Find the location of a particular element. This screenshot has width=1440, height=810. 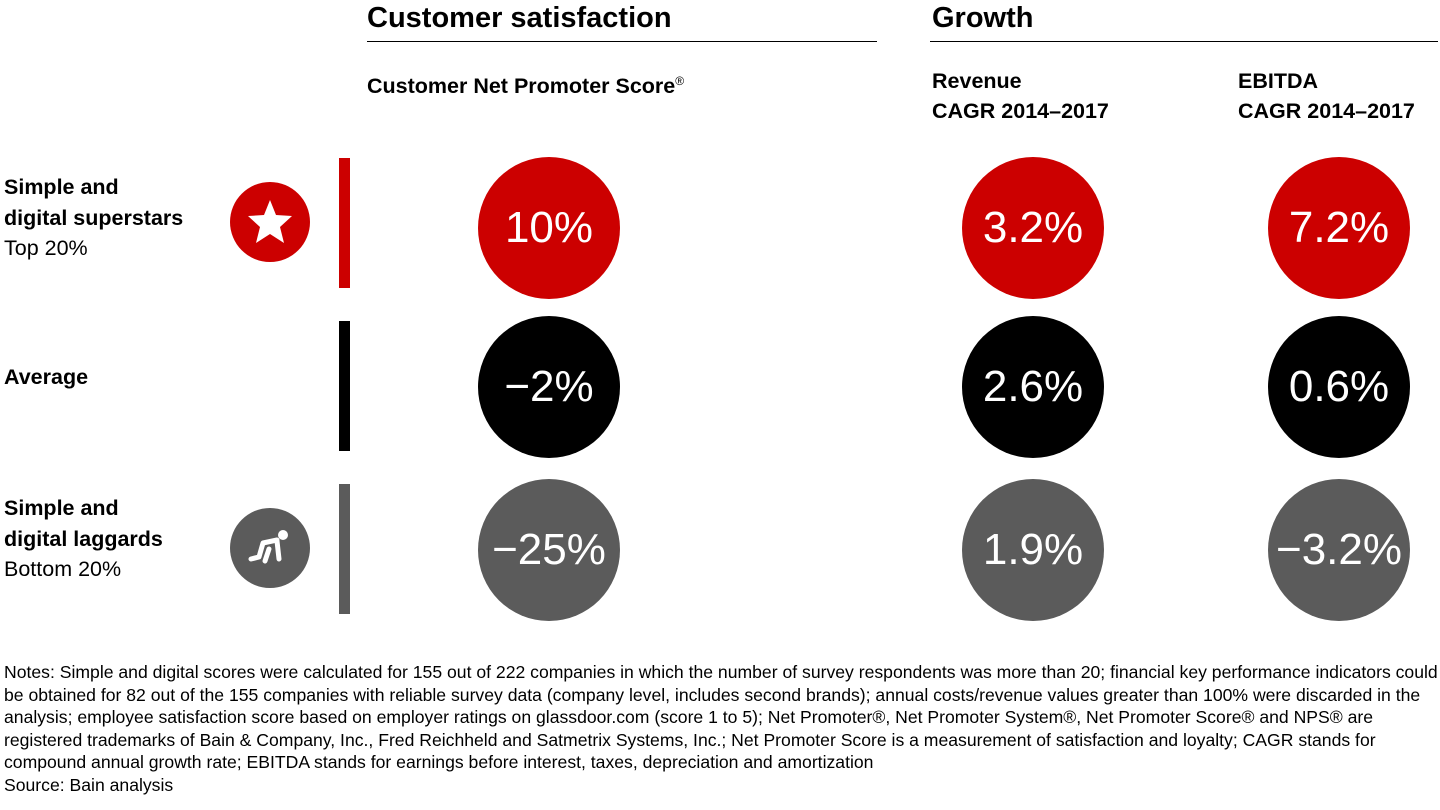

column-header-revenue: Revenue CAGR 2014–2017 is located at coordinates (1020, 96).